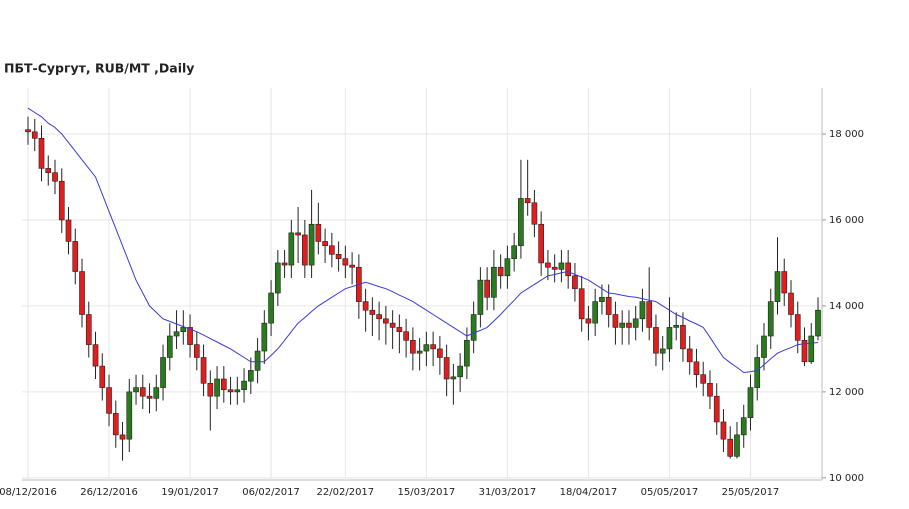  What do you see at coordinates (109, 492) in the screenshot?
I see `x-tick-label: 26/12/2016` at bounding box center [109, 492].